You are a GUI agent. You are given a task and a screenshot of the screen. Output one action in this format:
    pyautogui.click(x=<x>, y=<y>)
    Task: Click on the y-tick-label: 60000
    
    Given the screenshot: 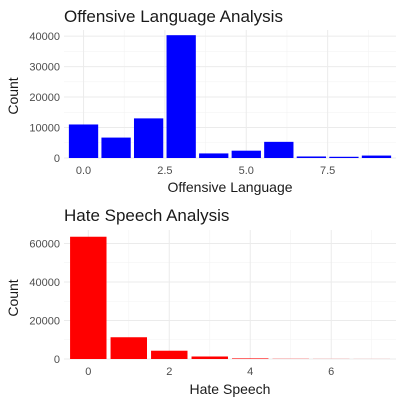 What is the action you would take?
    pyautogui.click(x=44, y=244)
    